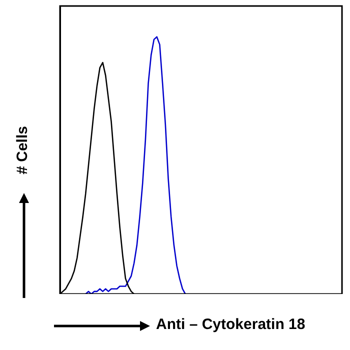 This screenshot has width=350, height=350. Describe the element at coordinates (22, 150) in the screenshot. I see `y-axis-title: # Cells` at that location.